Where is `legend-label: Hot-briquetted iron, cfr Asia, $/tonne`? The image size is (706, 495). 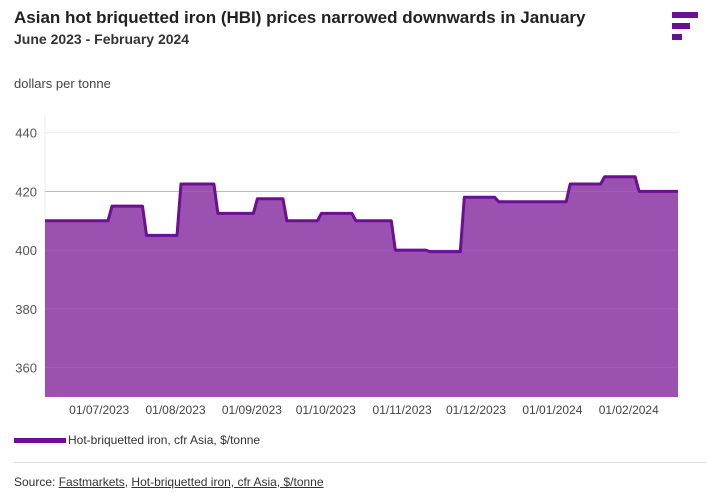 legend-label: Hot-briquetted iron, cfr Asia, $/tonne is located at coordinates (164, 440).